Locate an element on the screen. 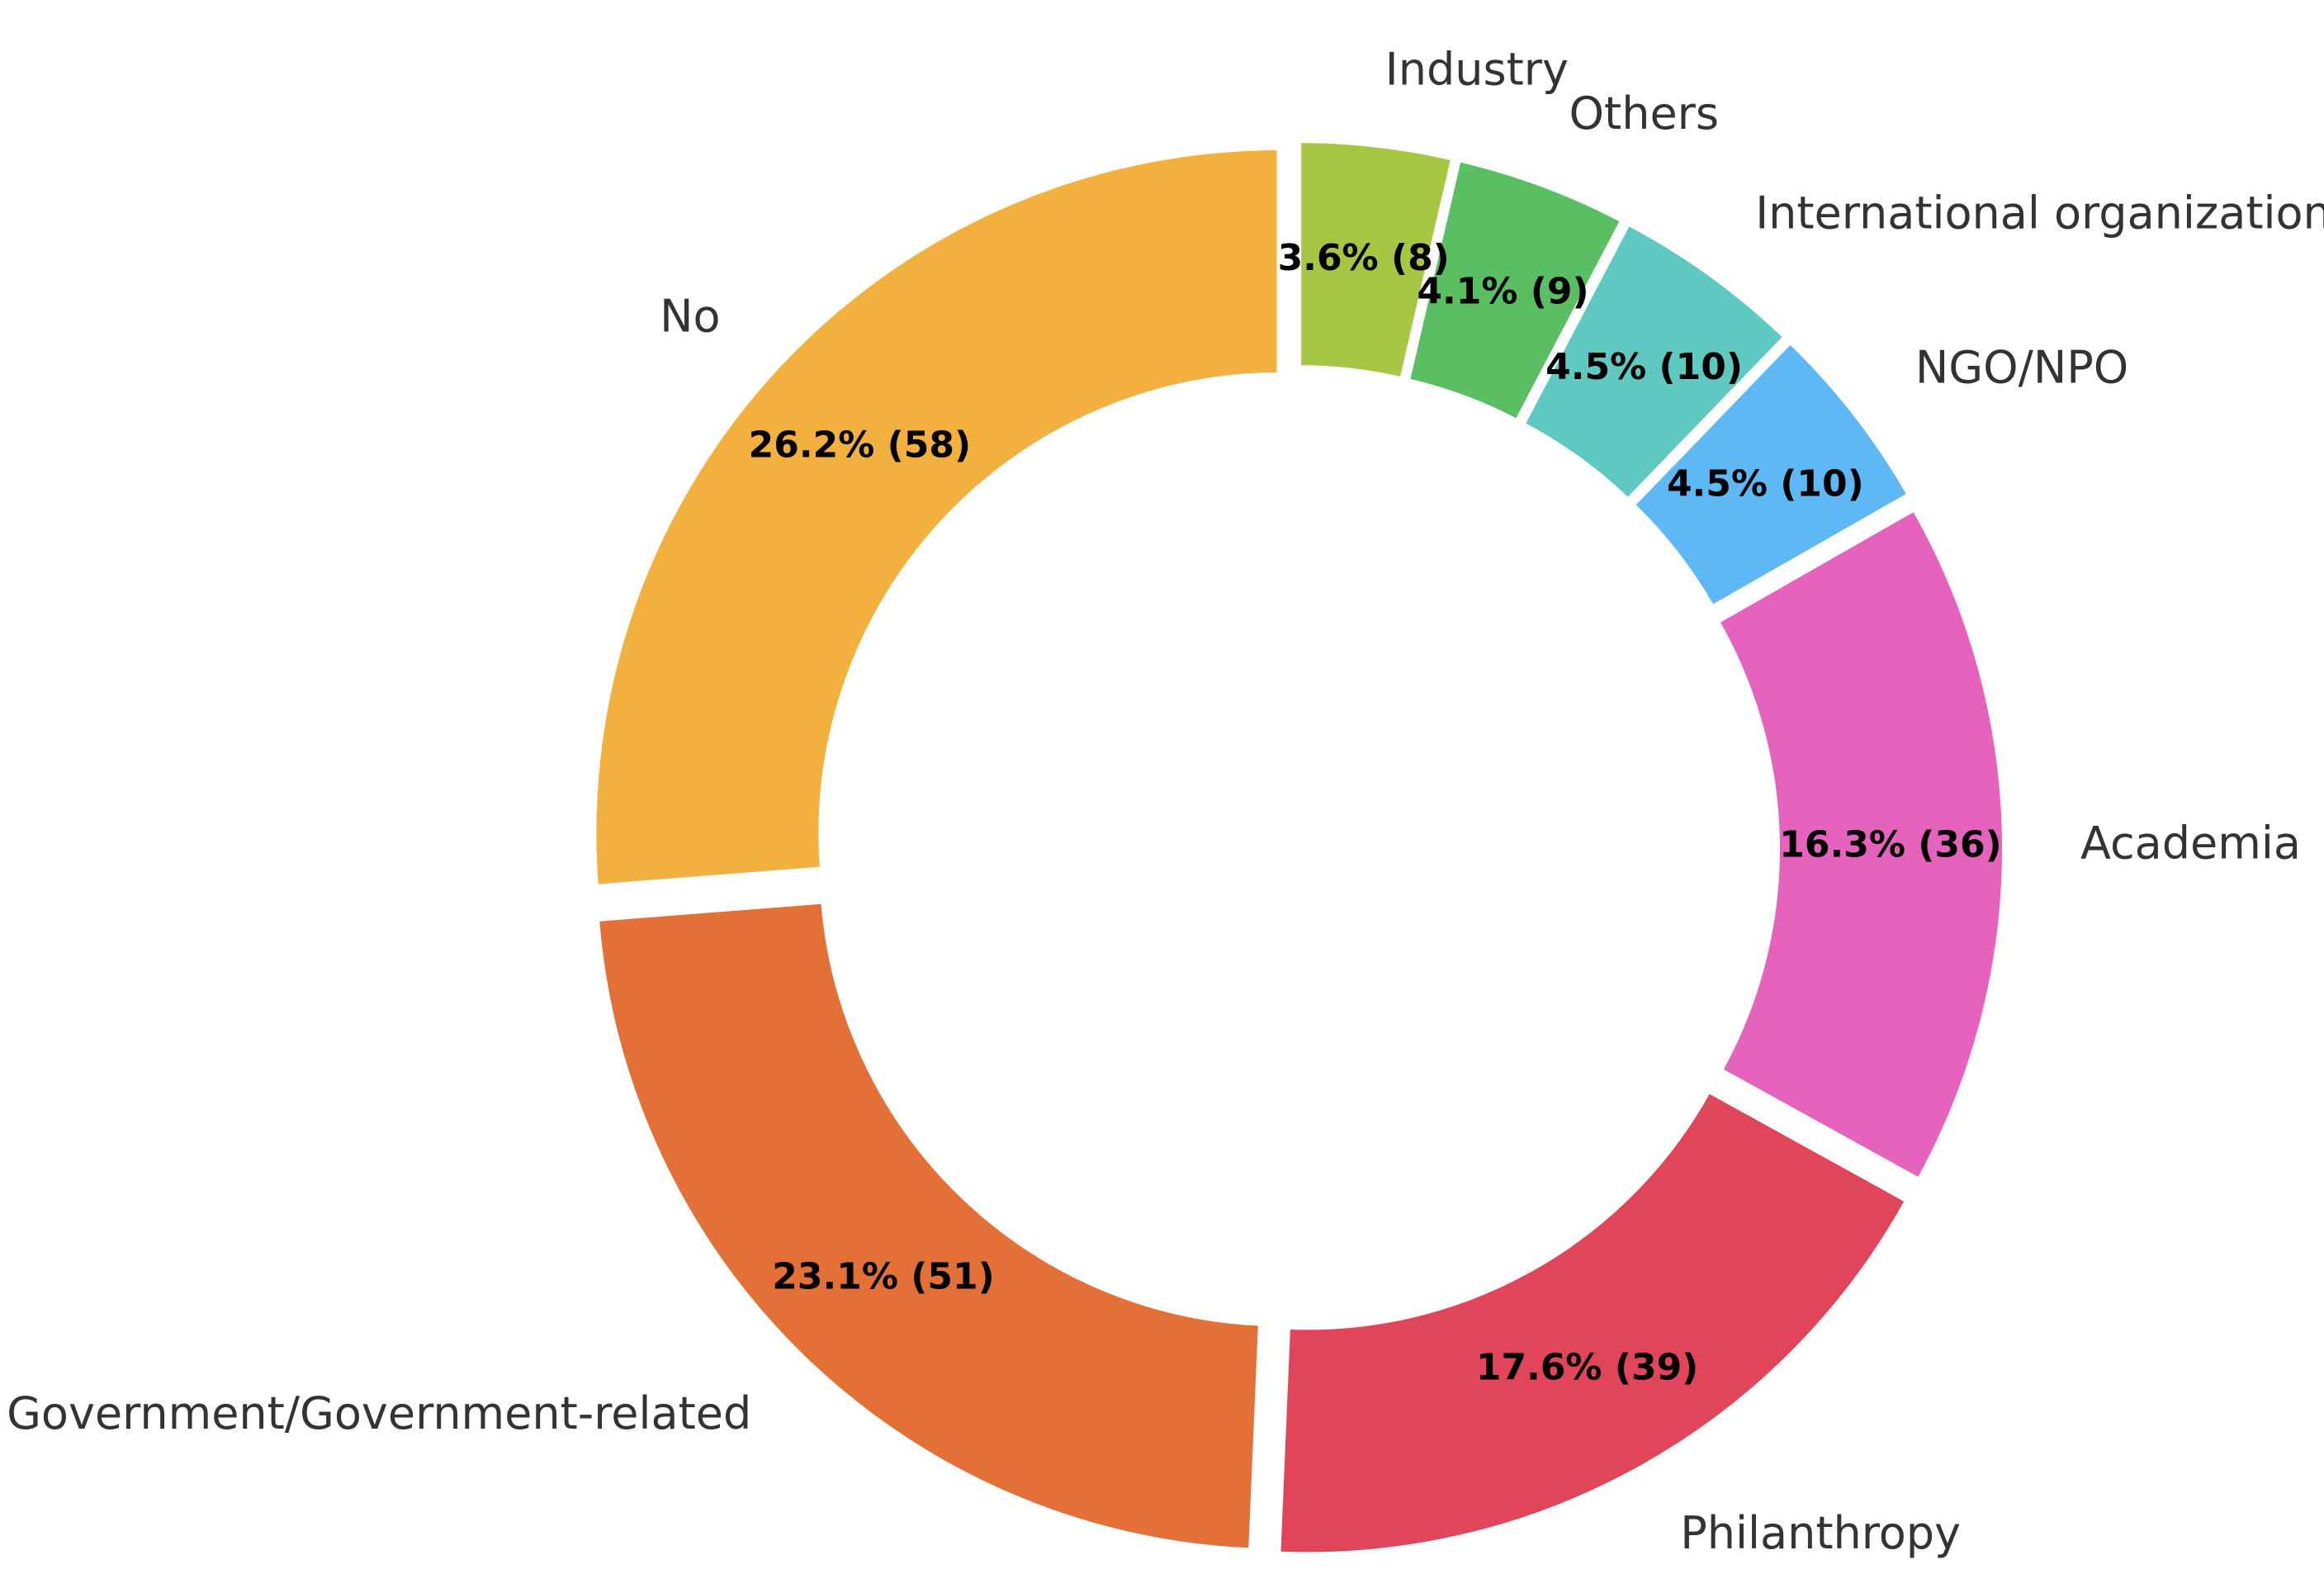  category-label-ngo-npo: NGO/NPO is located at coordinates (2022, 367).